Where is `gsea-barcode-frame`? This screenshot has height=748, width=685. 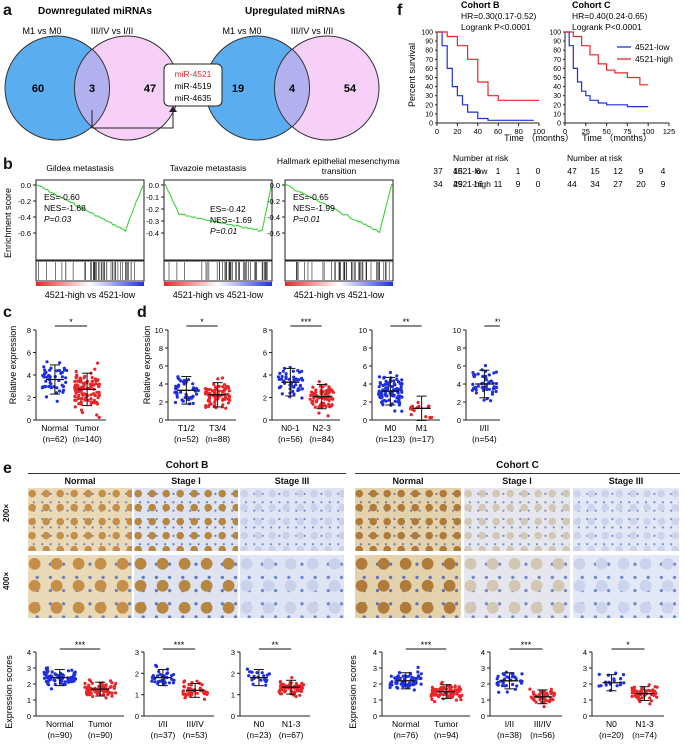 gsea-barcode-frame is located at coordinates (218, 271).